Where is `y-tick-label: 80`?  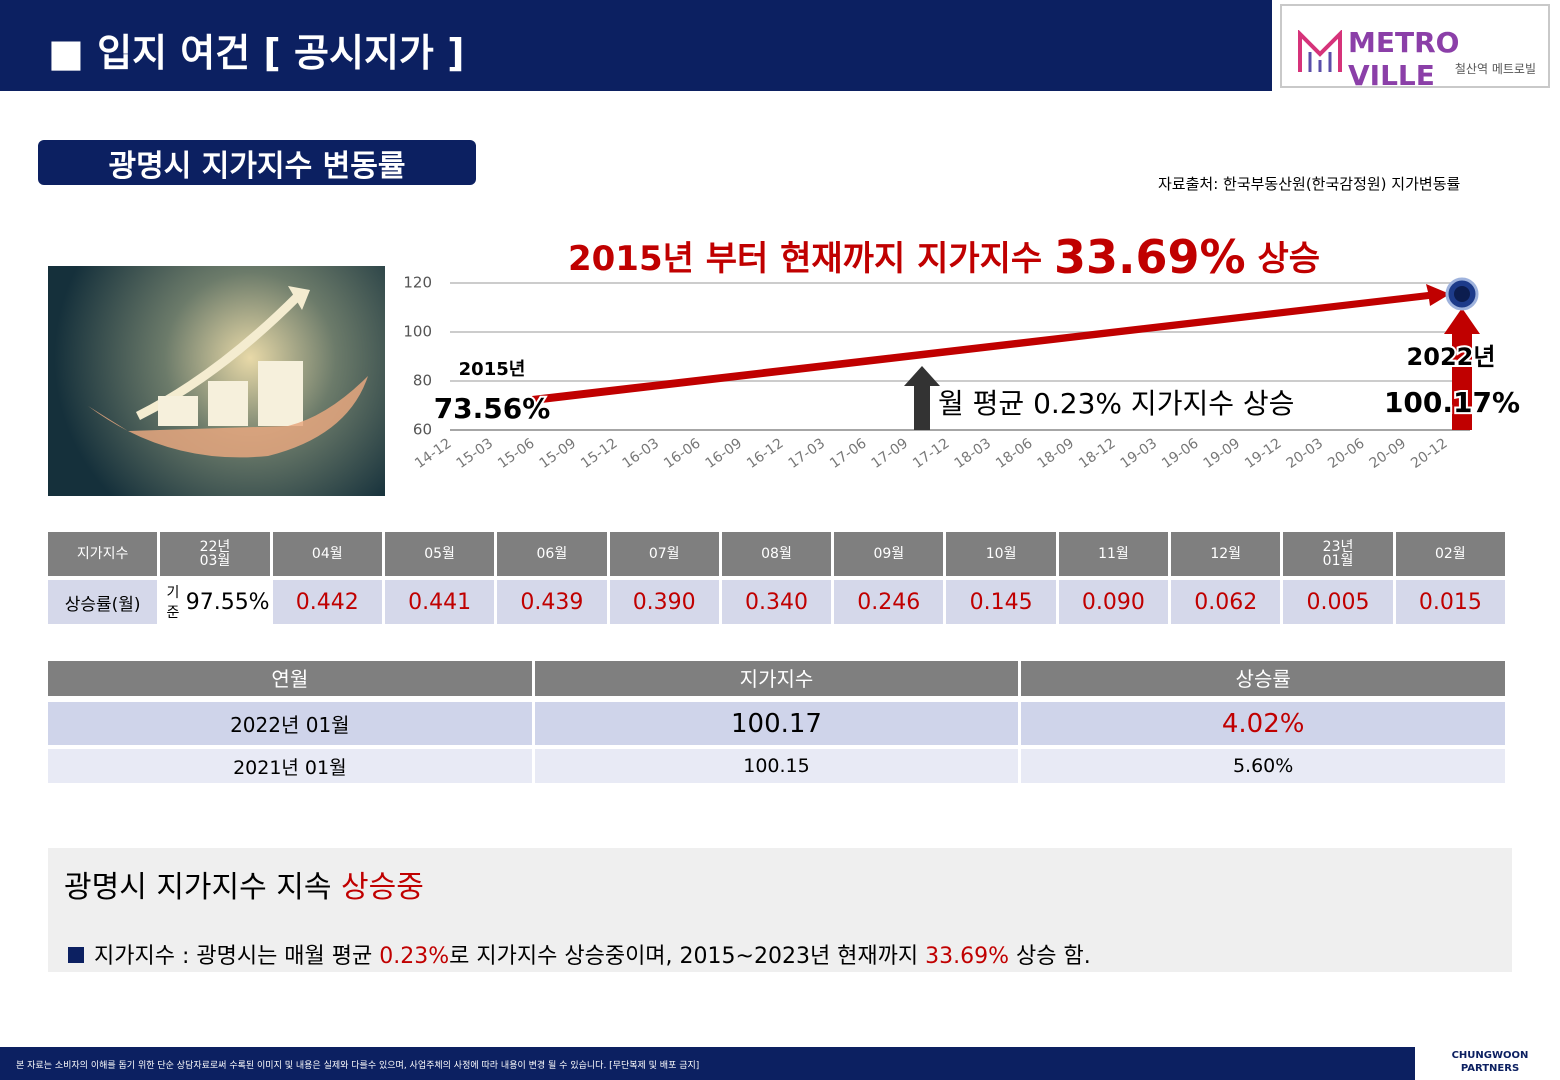
y-tick-label: 80 is located at coordinates (422, 381).